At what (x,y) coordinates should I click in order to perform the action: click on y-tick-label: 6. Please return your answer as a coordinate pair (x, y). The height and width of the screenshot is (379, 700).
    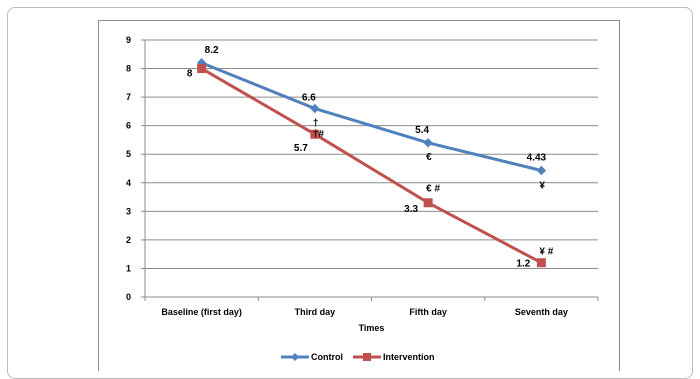
    Looking at the image, I should click on (128, 126).